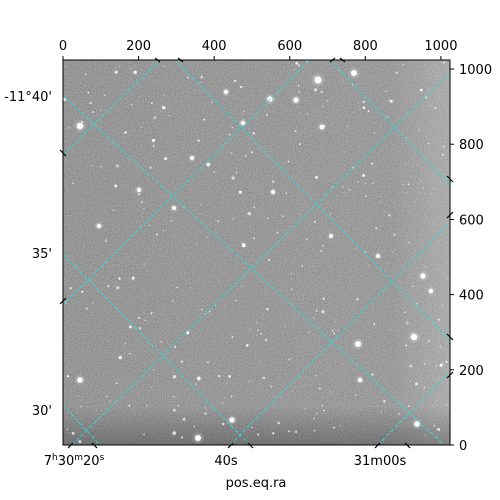 Image resolution: width=500 pixels, height=500 pixels. I want to click on top-tick-label: 600, so click(289, 46).